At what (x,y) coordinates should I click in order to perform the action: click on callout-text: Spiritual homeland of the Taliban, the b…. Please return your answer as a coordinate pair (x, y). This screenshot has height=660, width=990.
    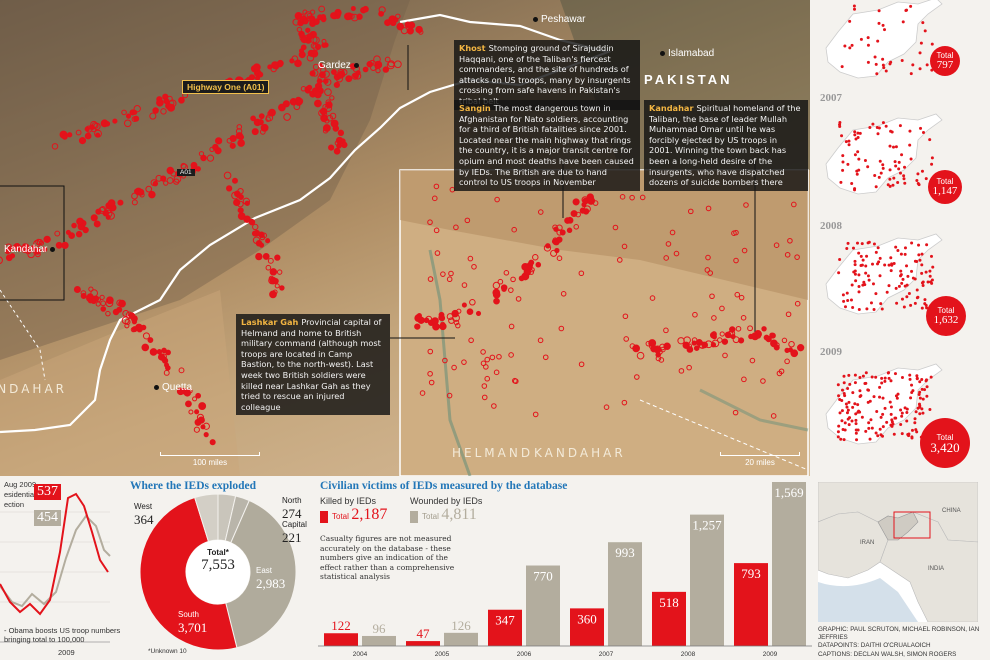
    Looking at the image, I should click on (725, 145).